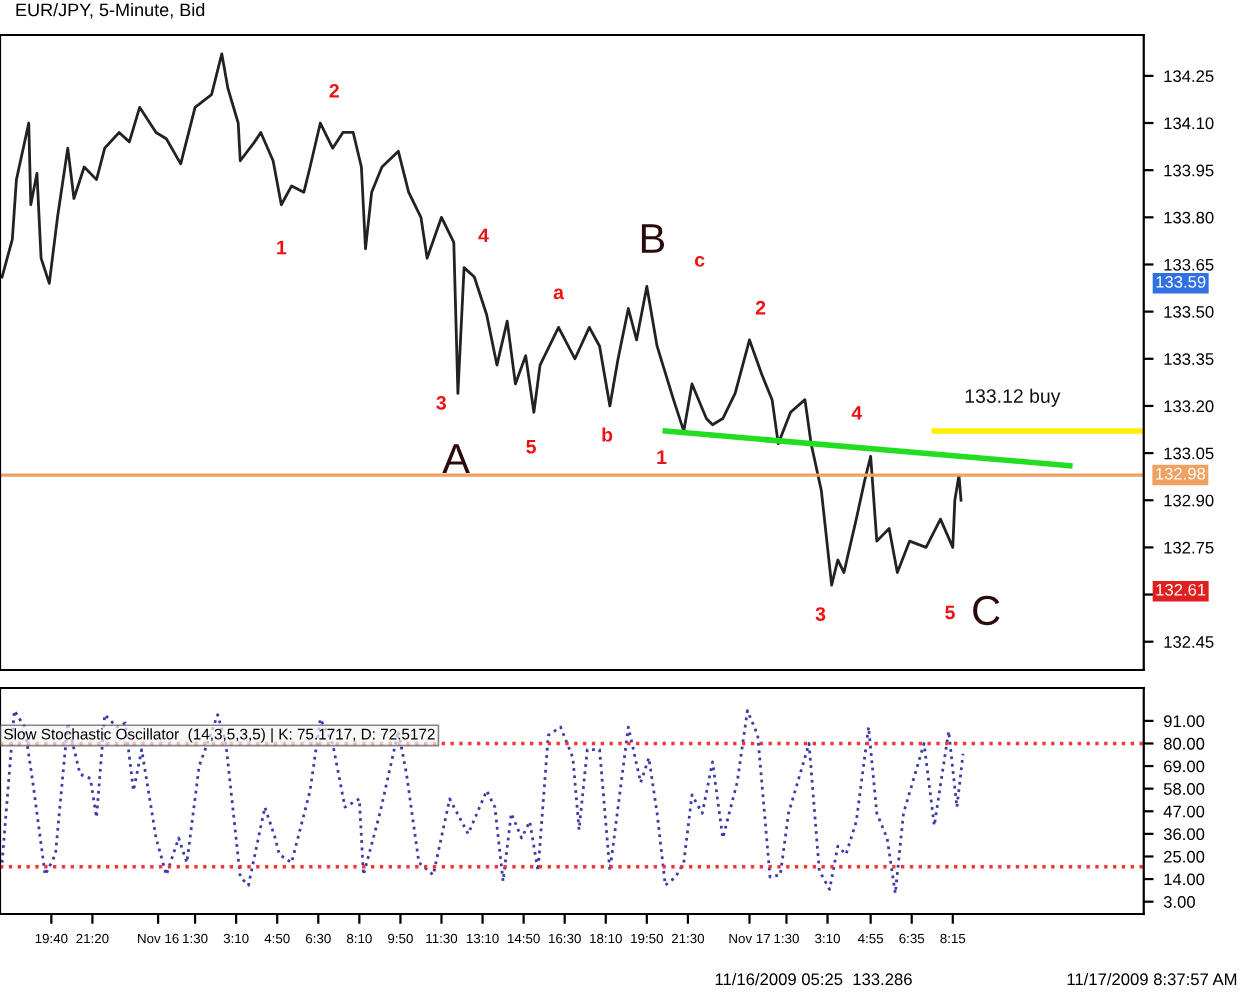 The image size is (1250, 1000). What do you see at coordinates (110, 11) in the screenshot?
I see `chart-title: EUR/JPY, 5-Minute, Bid` at bounding box center [110, 11].